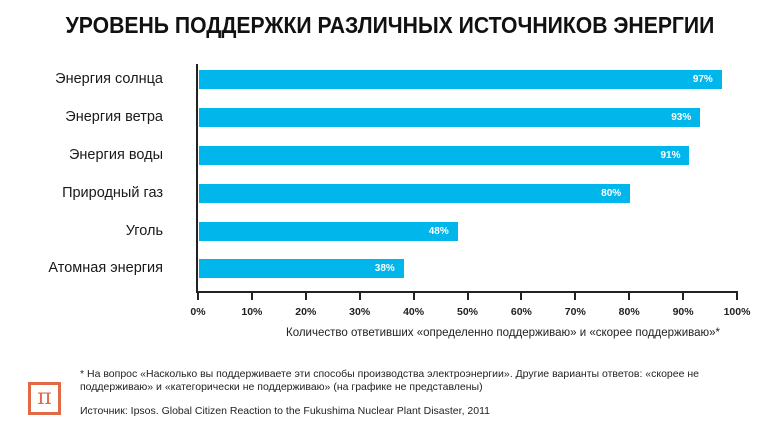 The width and height of the screenshot is (780, 439). What do you see at coordinates (414, 312) in the screenshot?
I see `x-tick-label: 40%` at bounding box center [414, 312].